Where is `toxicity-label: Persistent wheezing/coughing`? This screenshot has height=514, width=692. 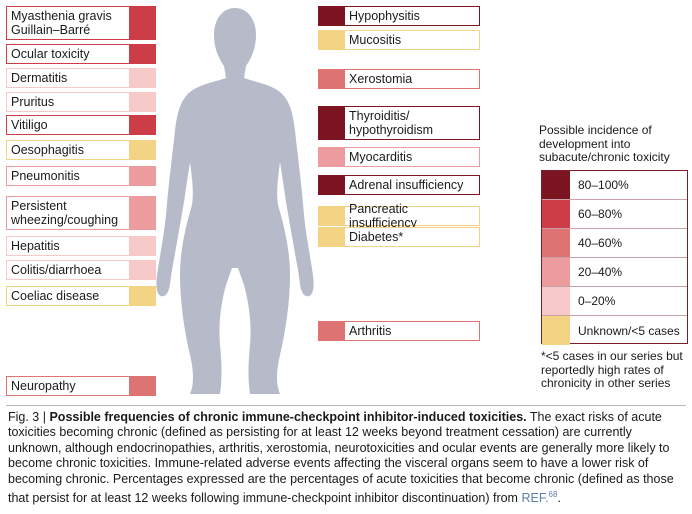
toxicity-label: Persistent wheezing/coughing is located at coordinates (65, 213).